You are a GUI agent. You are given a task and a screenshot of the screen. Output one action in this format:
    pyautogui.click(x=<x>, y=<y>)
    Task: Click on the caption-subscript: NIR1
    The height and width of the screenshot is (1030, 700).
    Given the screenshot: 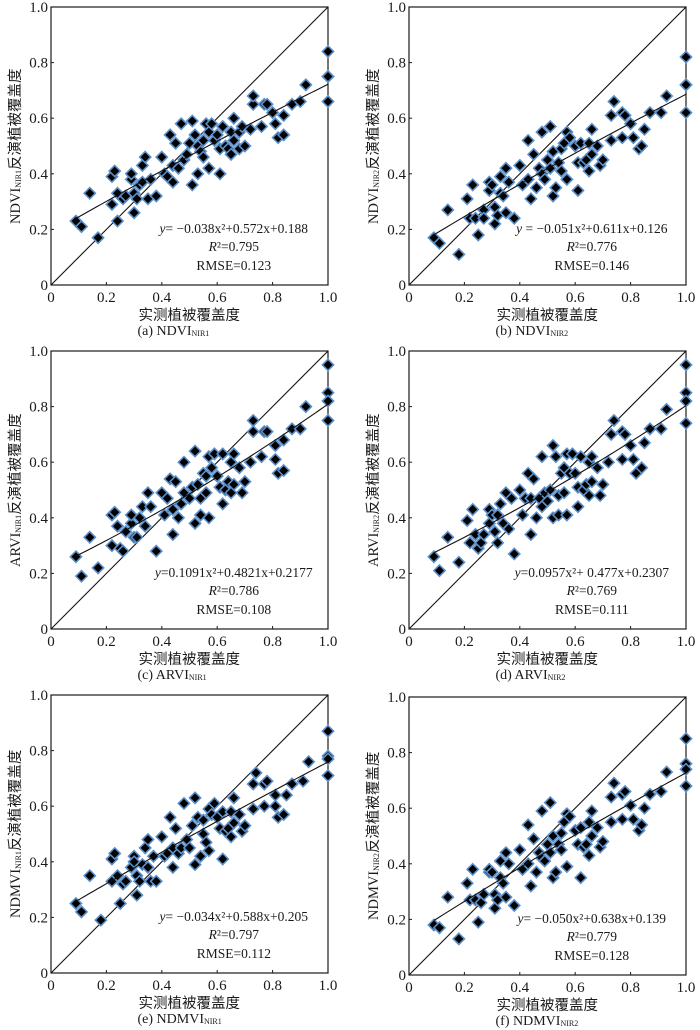 What is the action you would take?
    pyautogui.click(x=200, y=333)
    